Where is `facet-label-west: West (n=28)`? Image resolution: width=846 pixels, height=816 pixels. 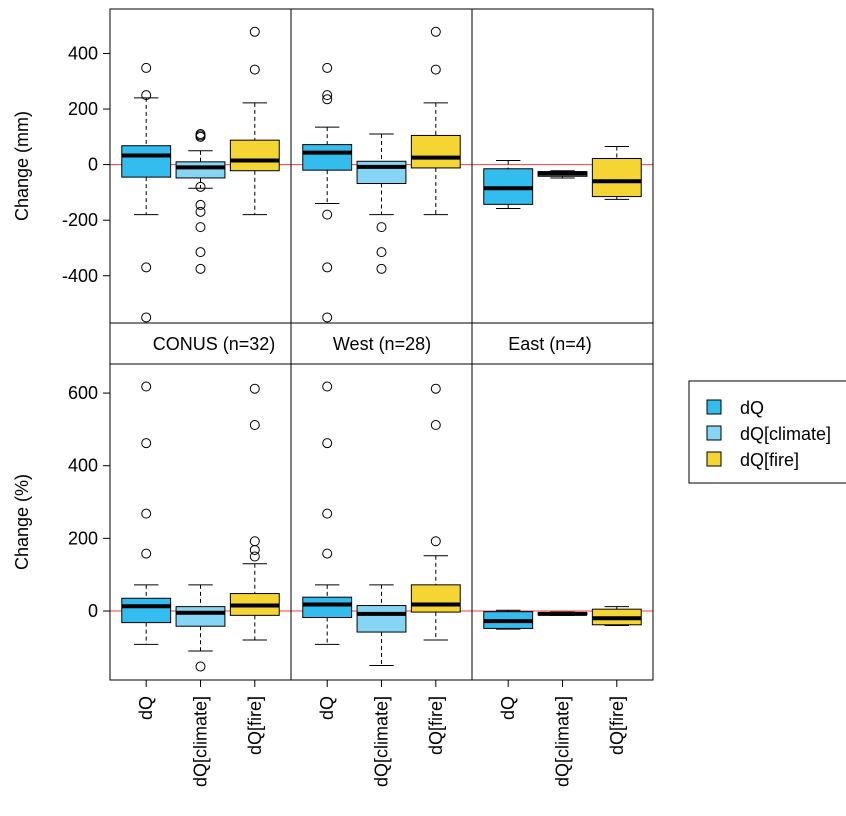 facet-label-west: West (n=28) is located at coordinates (382, 344).